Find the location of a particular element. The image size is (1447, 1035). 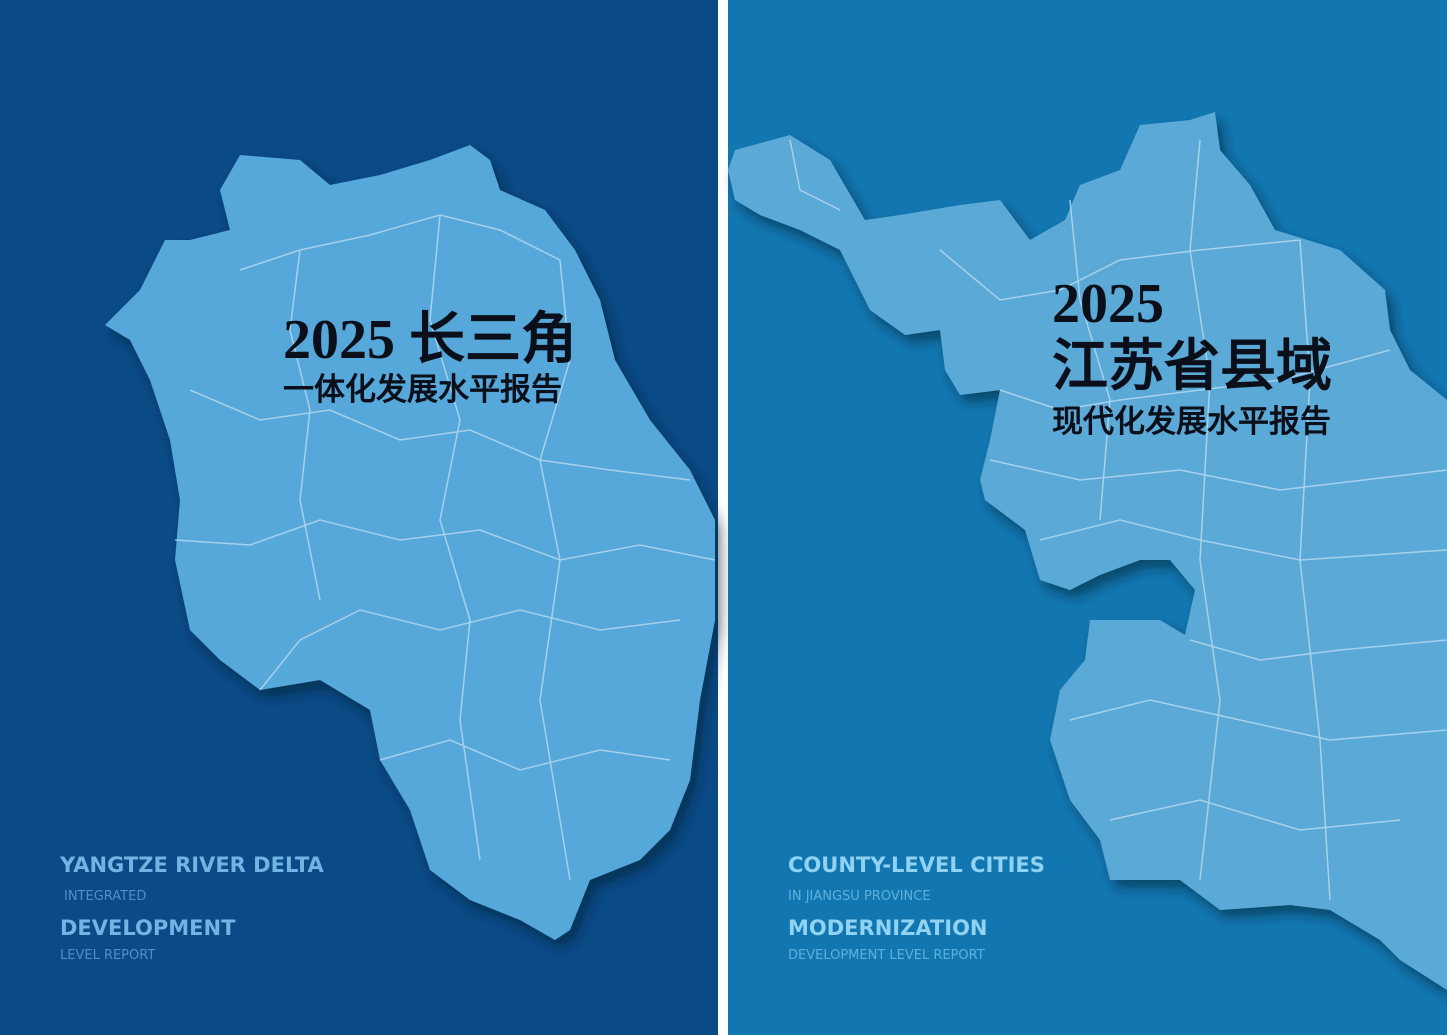

title-line: 江苏省县域 is located at coordinates (1192, 367).